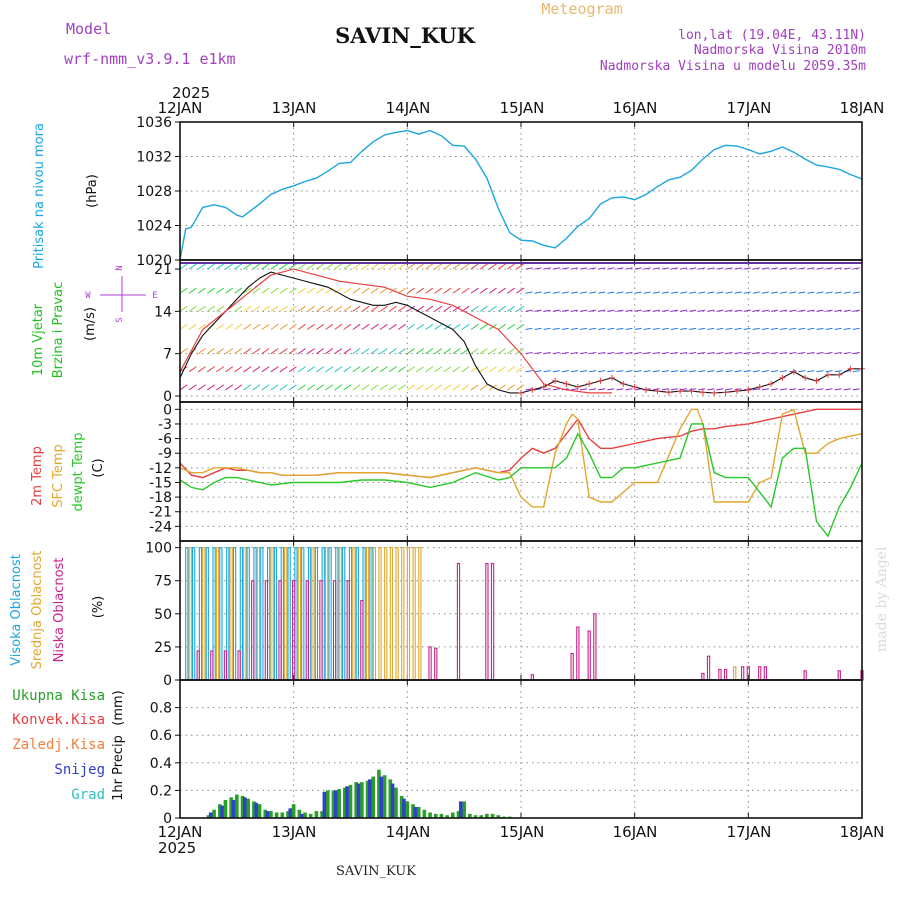 This screenshot has height=900, width=900. What do you see at coordinates (521, 195) in the screenshot?
I see `pressure-line` at bounding box center [521, 195].